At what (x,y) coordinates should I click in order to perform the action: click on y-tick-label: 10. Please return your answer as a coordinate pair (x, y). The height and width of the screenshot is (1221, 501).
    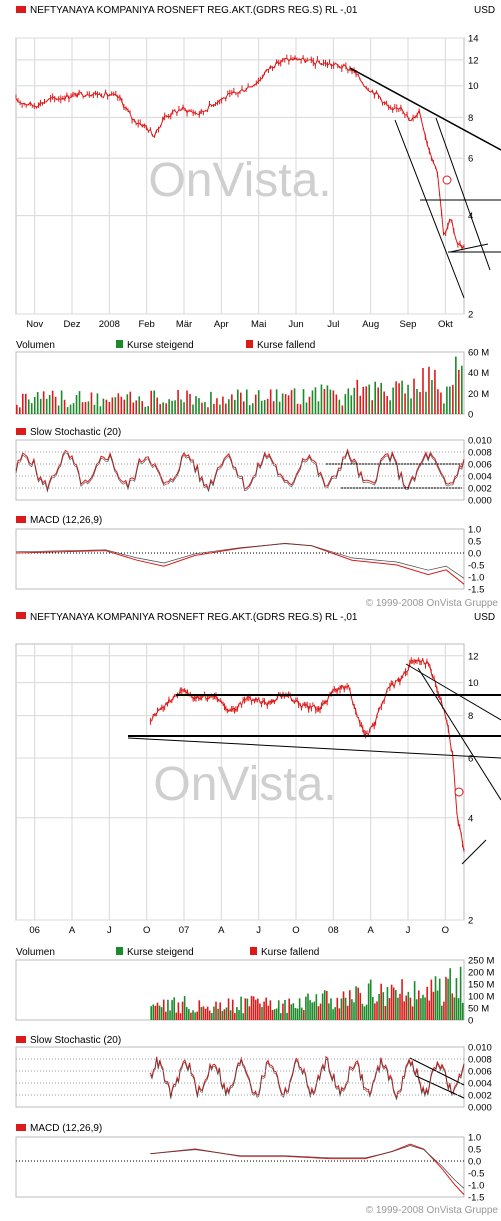
    Looking at the image, I should click on (473, 683).